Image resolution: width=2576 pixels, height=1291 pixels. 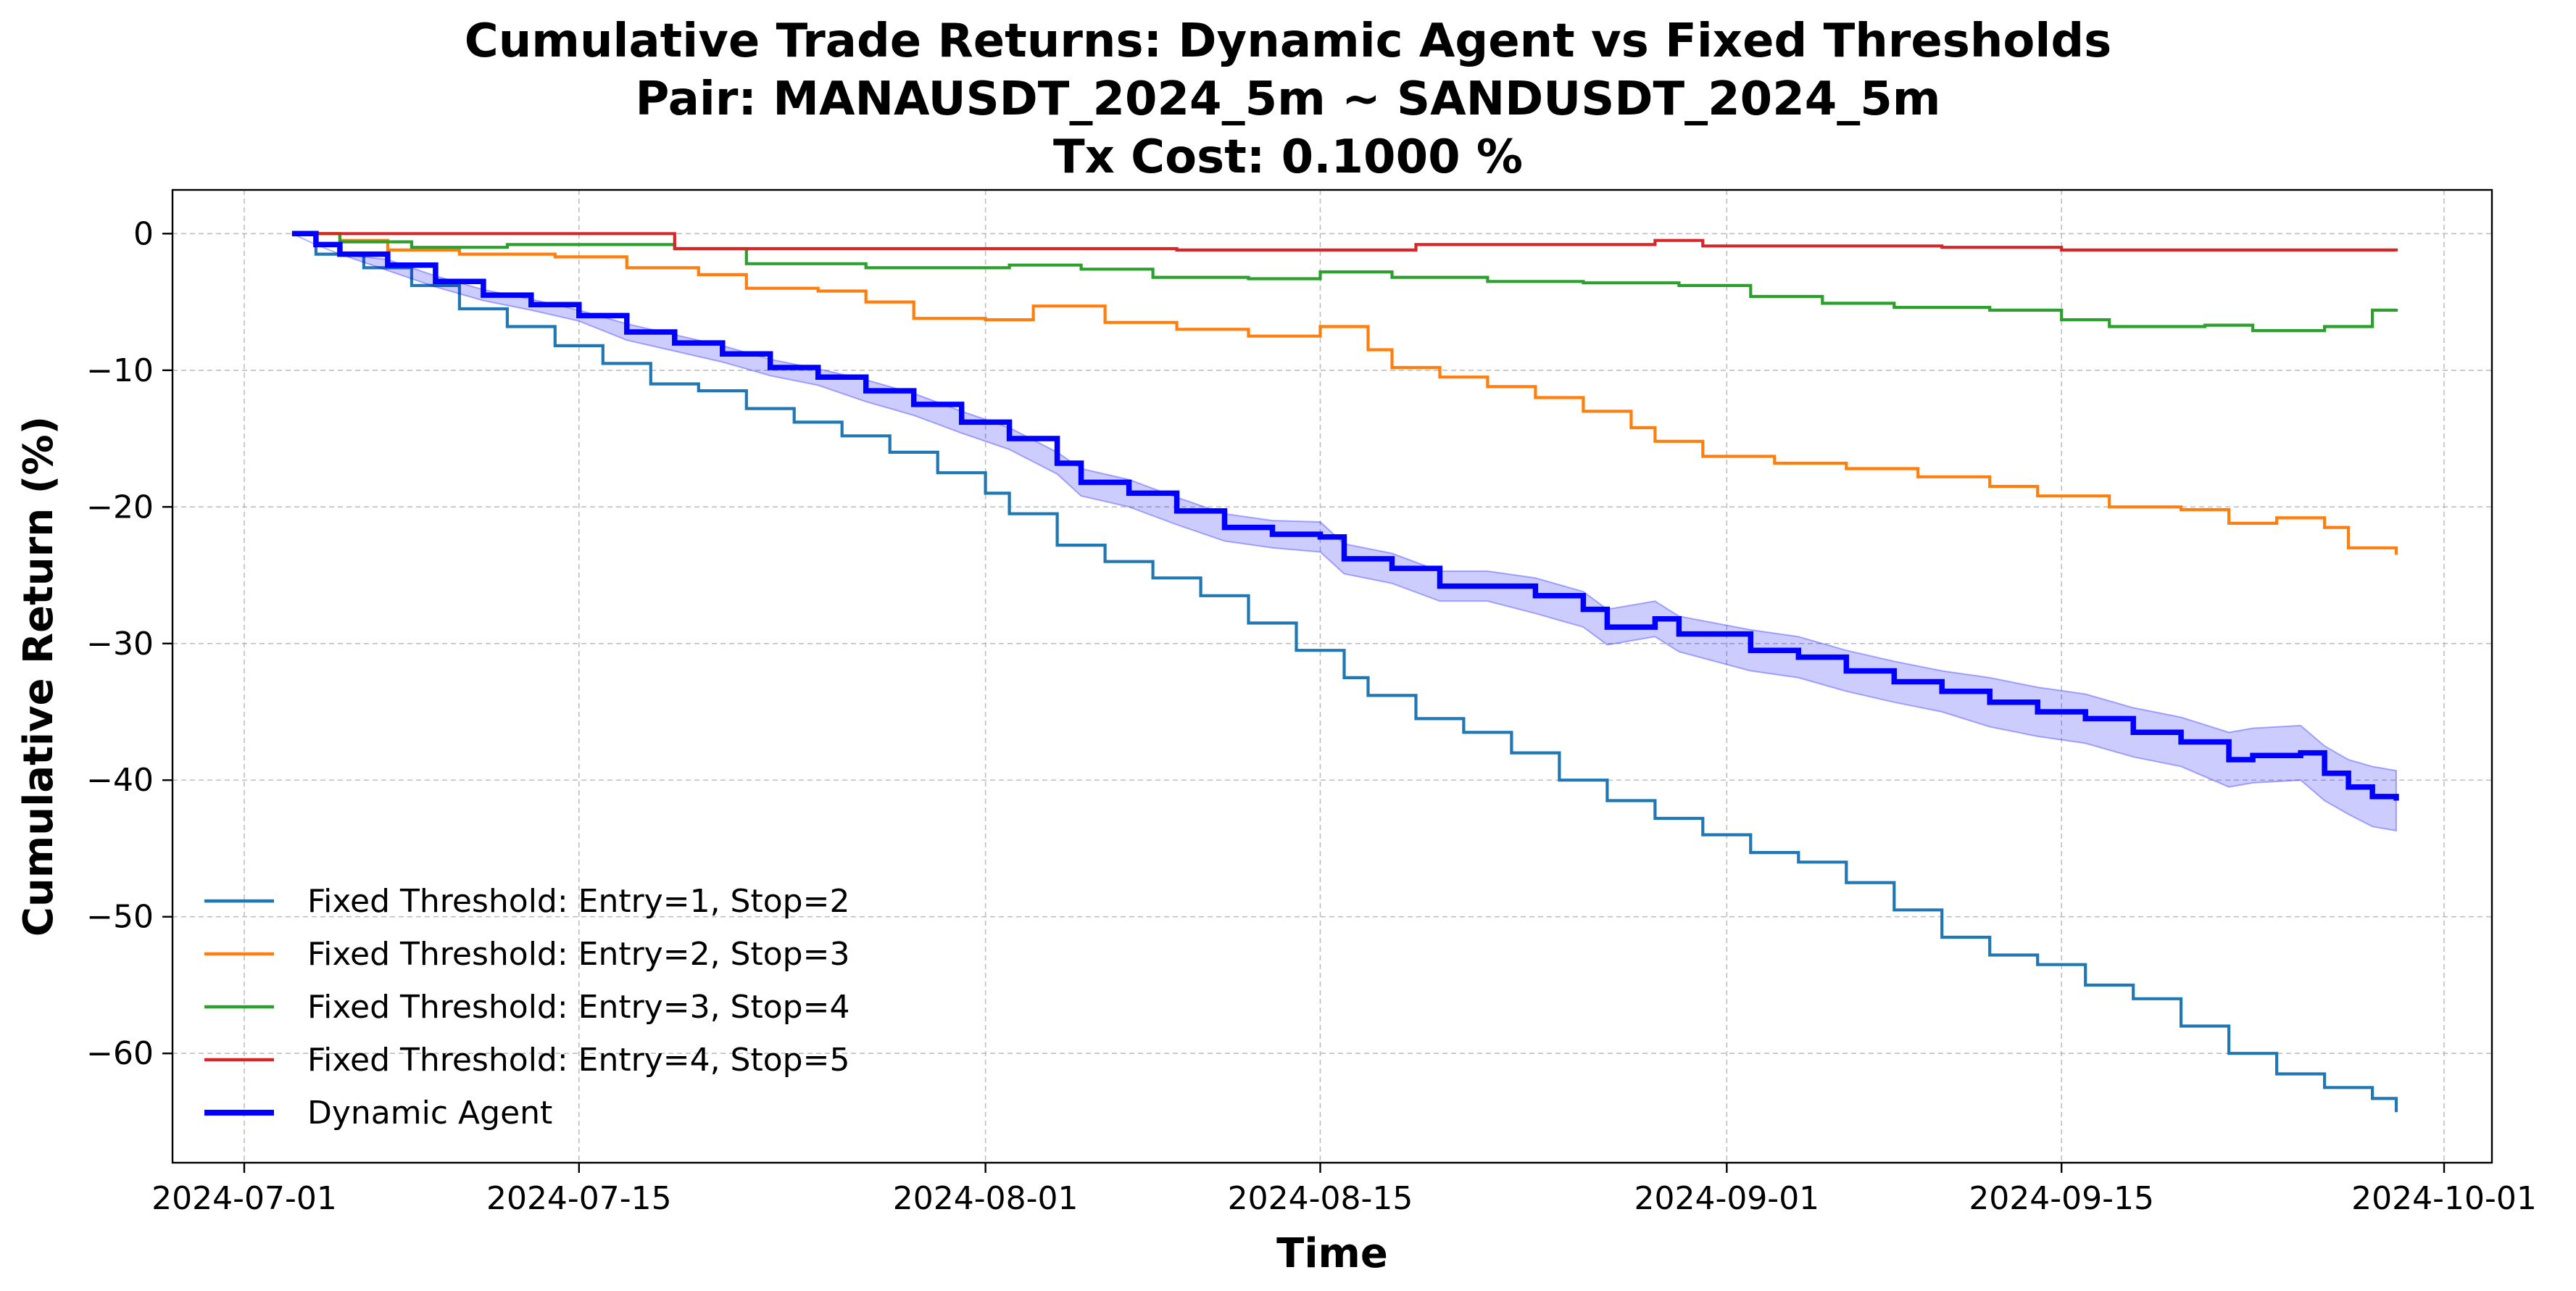 What do you see at coordinates (578, 955) in the screenshot?
I see `legend-label-fixed-threshold-entry-2-stop-3: Fixed Threshold: Entry=2, Stop=3` at bounding box center [578, 955].